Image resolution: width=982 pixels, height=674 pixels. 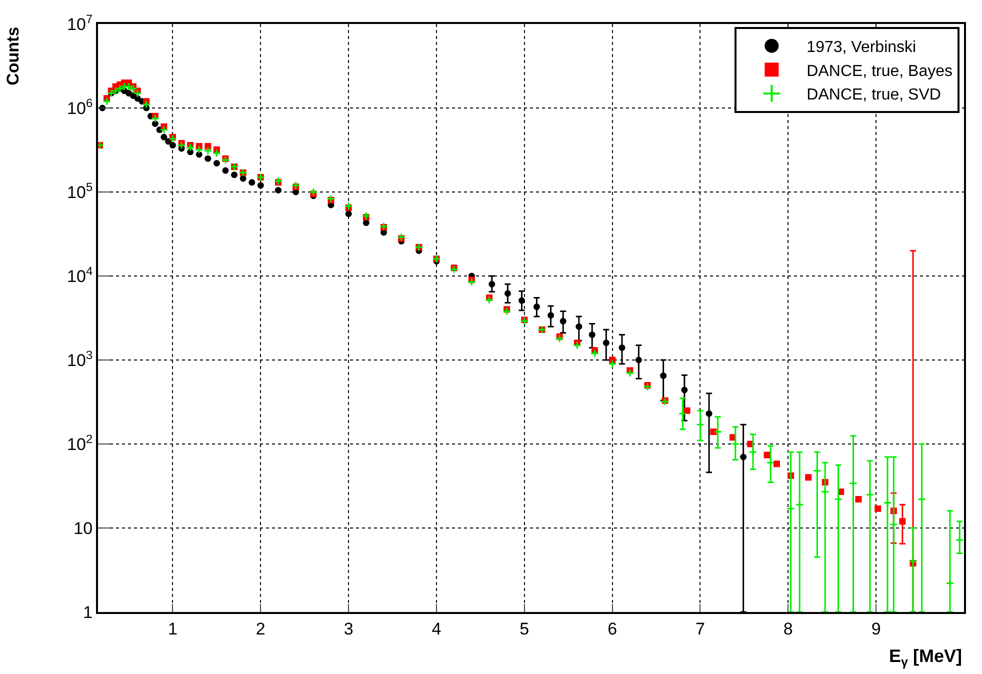 I want to click on x-tick-label: 3, so click(x=349, y=628).